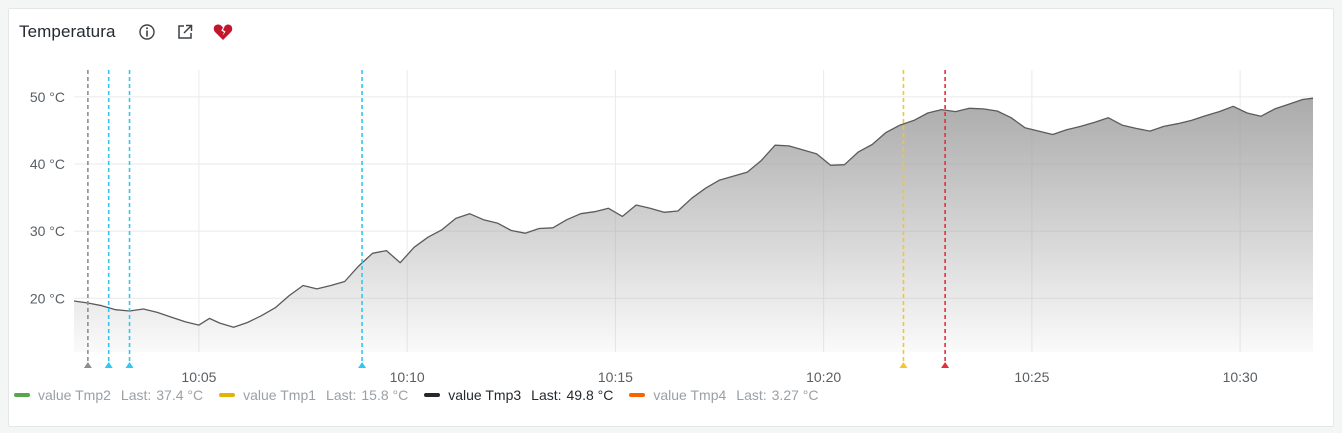 This screenshot has height=433, width=1342. What do you see at coordinates (180, 395) in the screenshot?
I see `legend-last-value: 37.4 °C` at bounding box center [180, 395].